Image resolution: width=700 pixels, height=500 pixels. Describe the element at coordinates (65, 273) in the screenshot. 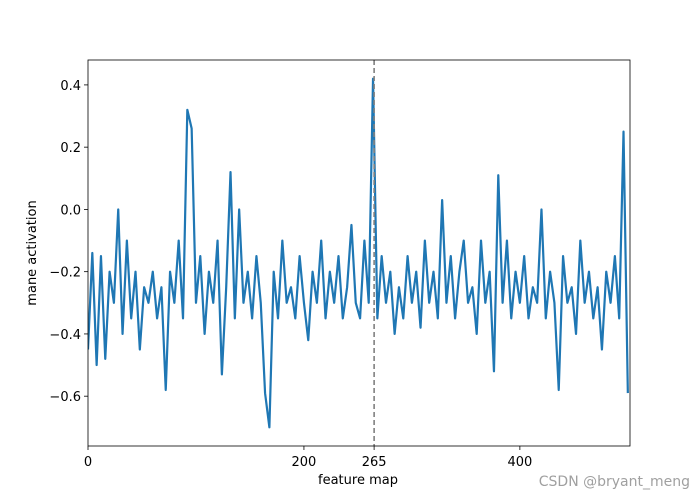

I see `y-tick-label: −0.2` at that location.